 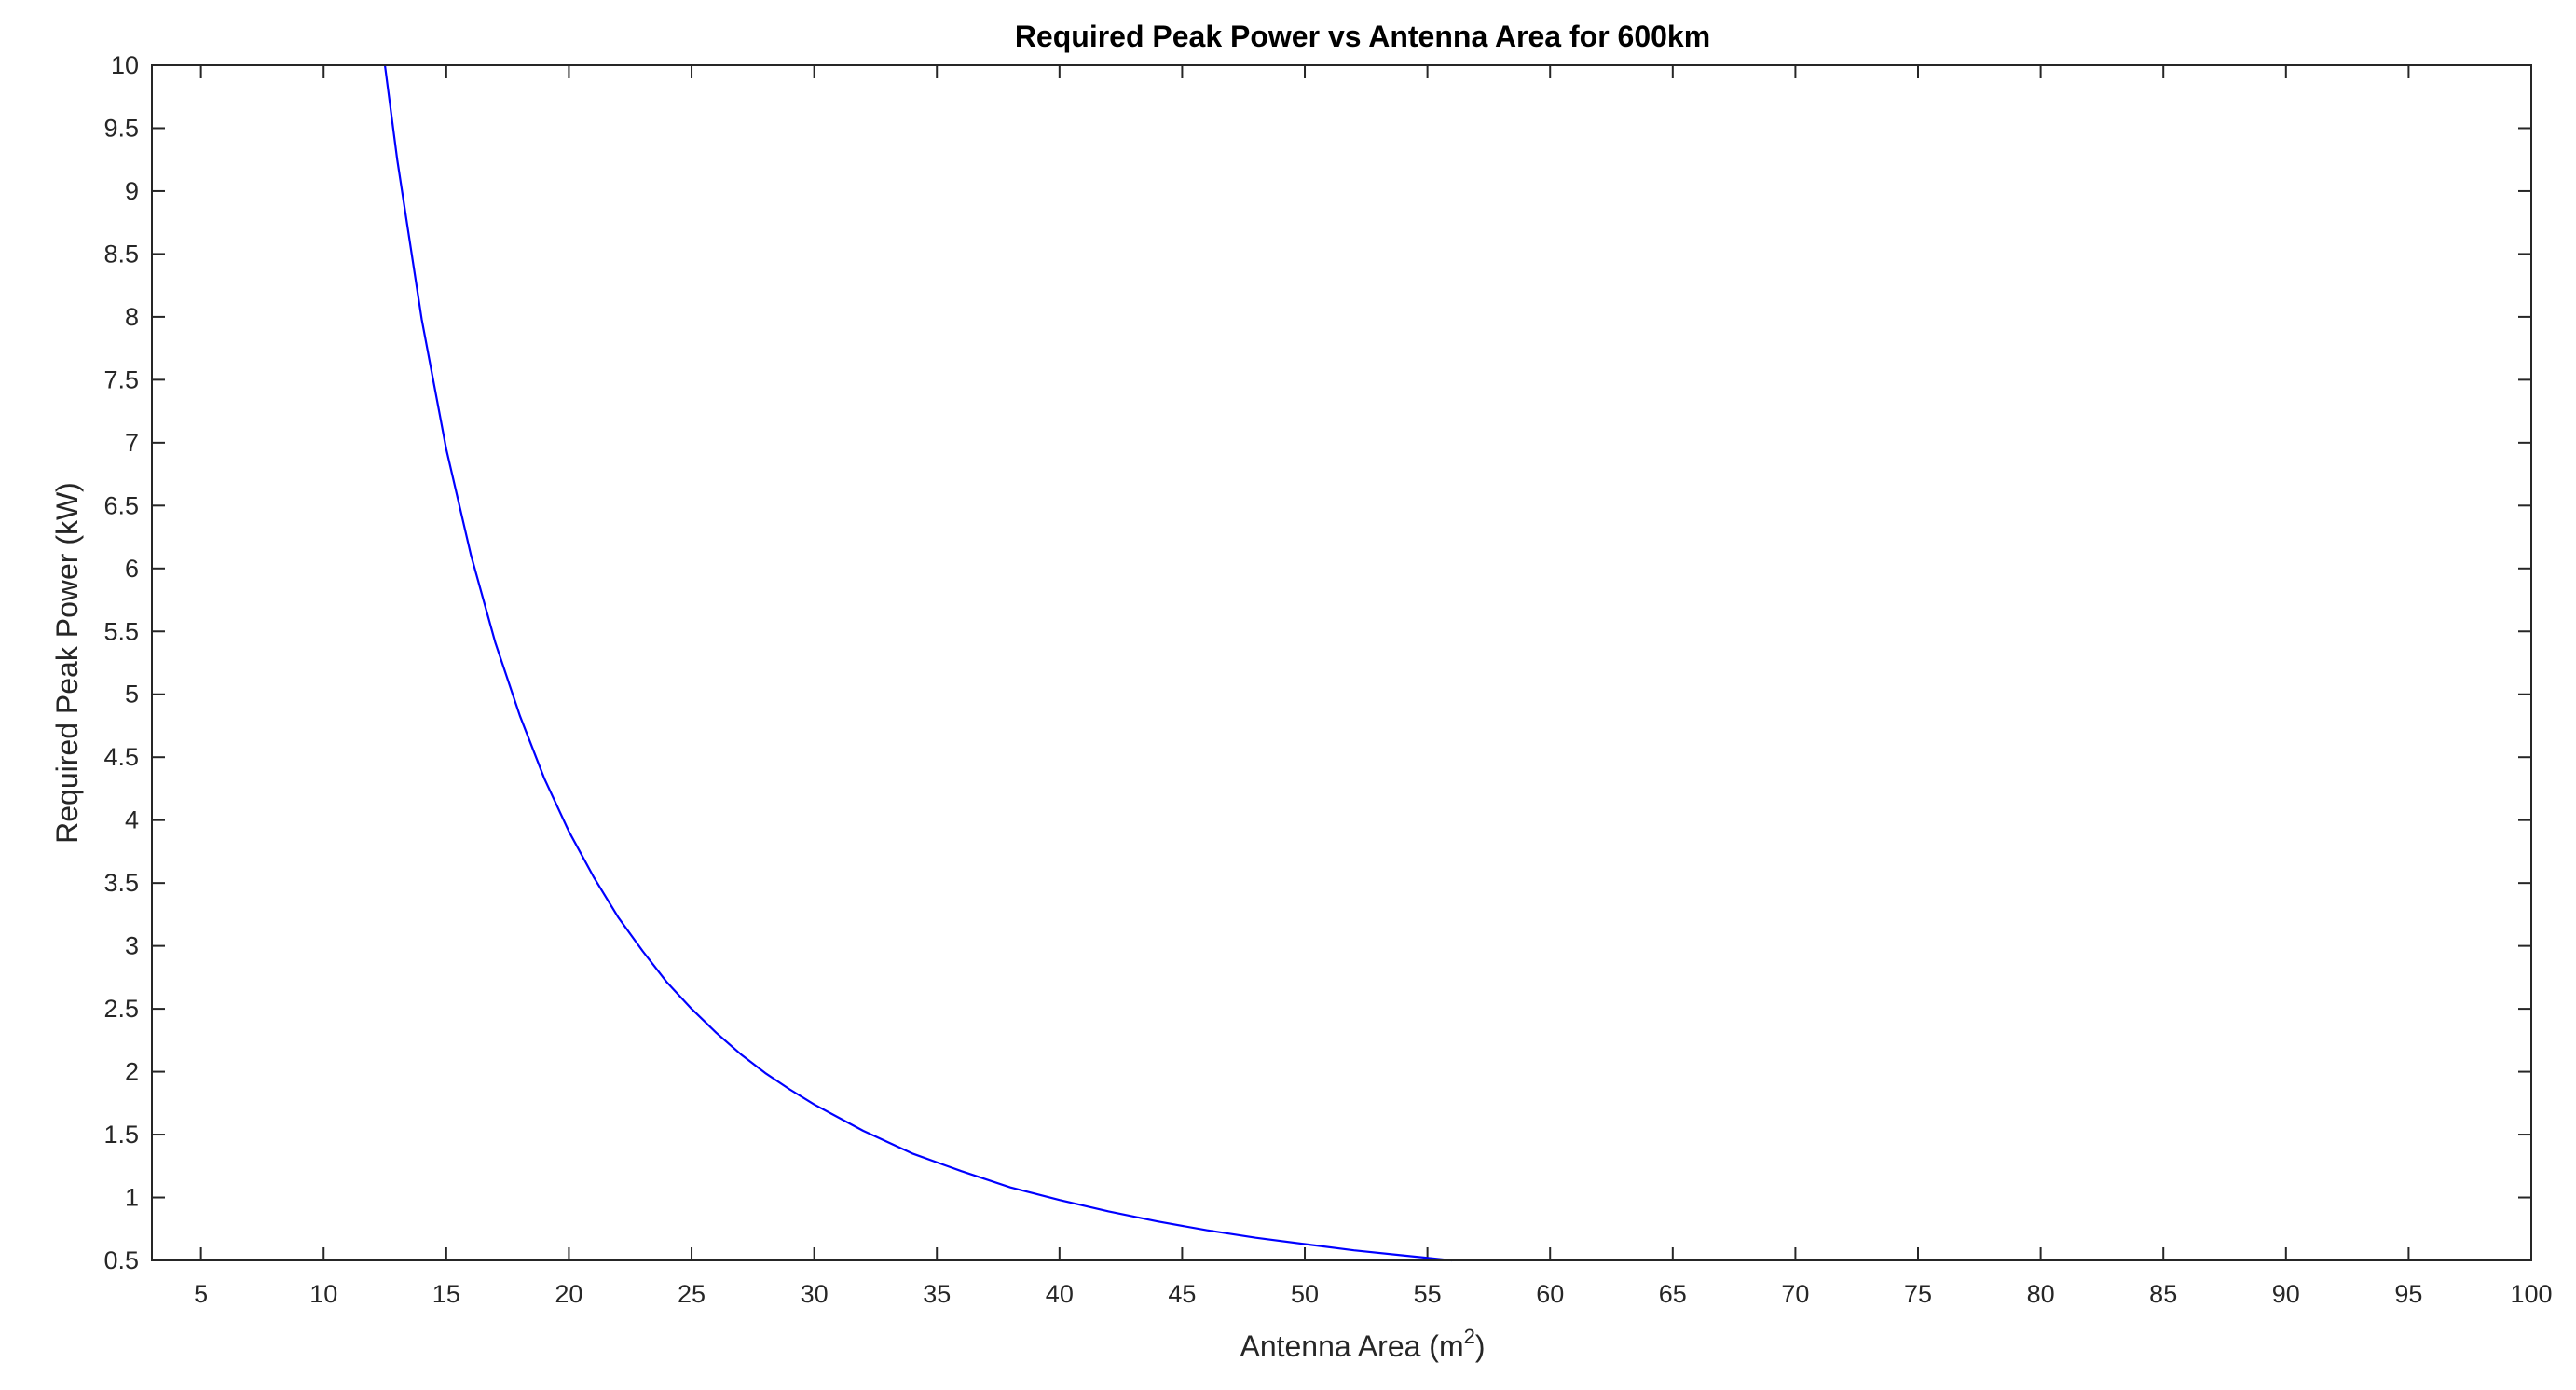 I want to click on y-tick-label: 3.5, so click(x=121, y=883).